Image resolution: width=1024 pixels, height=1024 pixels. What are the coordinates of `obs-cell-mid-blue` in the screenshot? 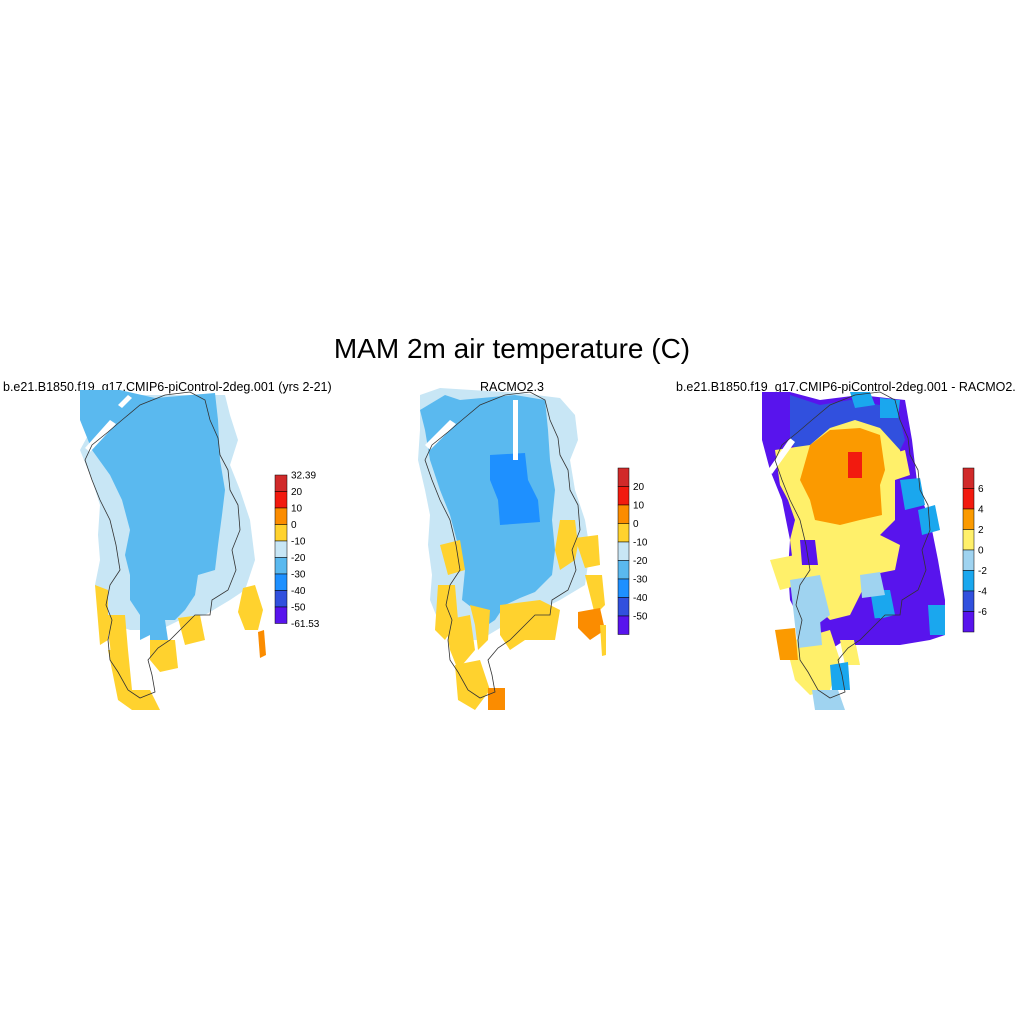 It's located at (515, 489).